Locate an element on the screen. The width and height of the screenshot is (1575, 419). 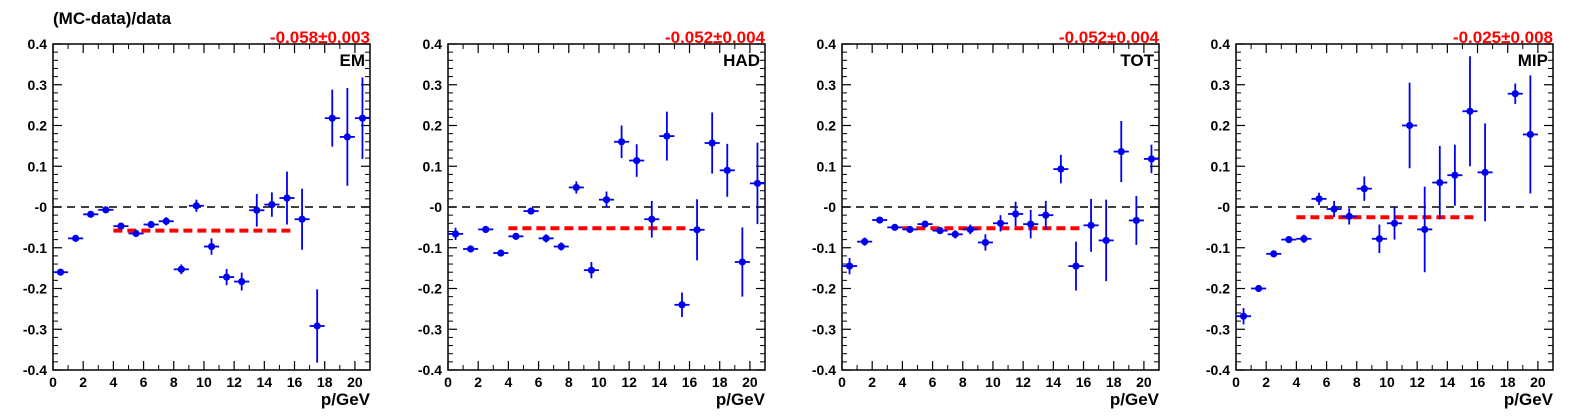
x-tick-label: 6 is located at coordinates (1327, 382).